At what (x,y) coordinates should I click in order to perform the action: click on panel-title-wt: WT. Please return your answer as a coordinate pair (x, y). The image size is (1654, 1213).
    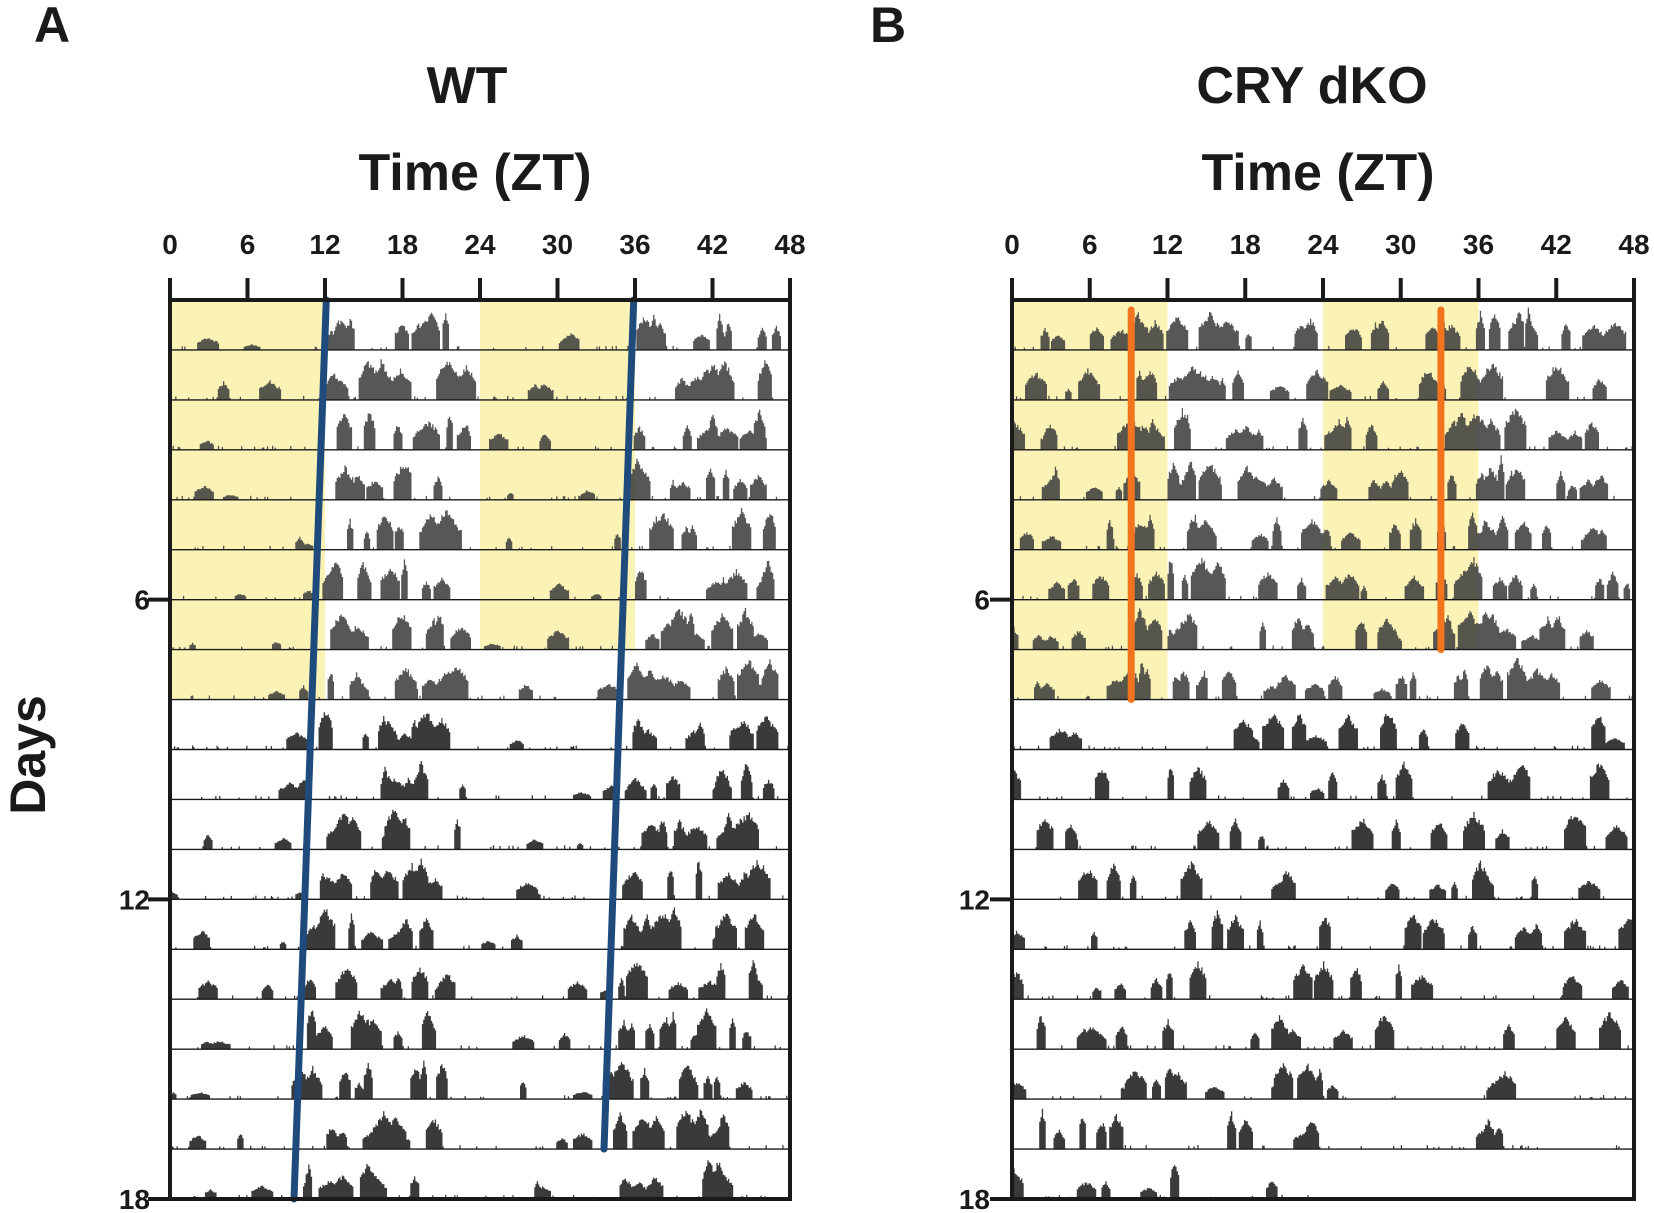
    Looking at the image, I should click on (467, 86).